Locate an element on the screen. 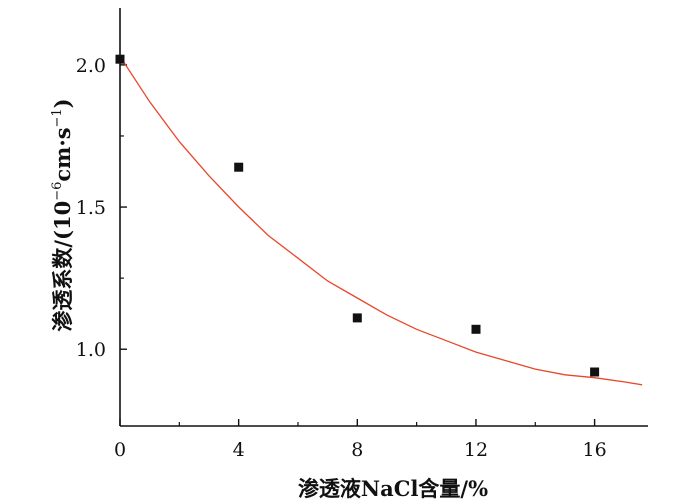 This screenshot has height=504, width=700. y-axis-title-suffix: ) is located at coordinates (62, 103).